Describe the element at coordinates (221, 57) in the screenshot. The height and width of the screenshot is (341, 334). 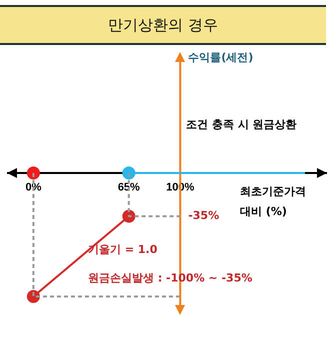
I see `text: 수익률(세전)` at that location.